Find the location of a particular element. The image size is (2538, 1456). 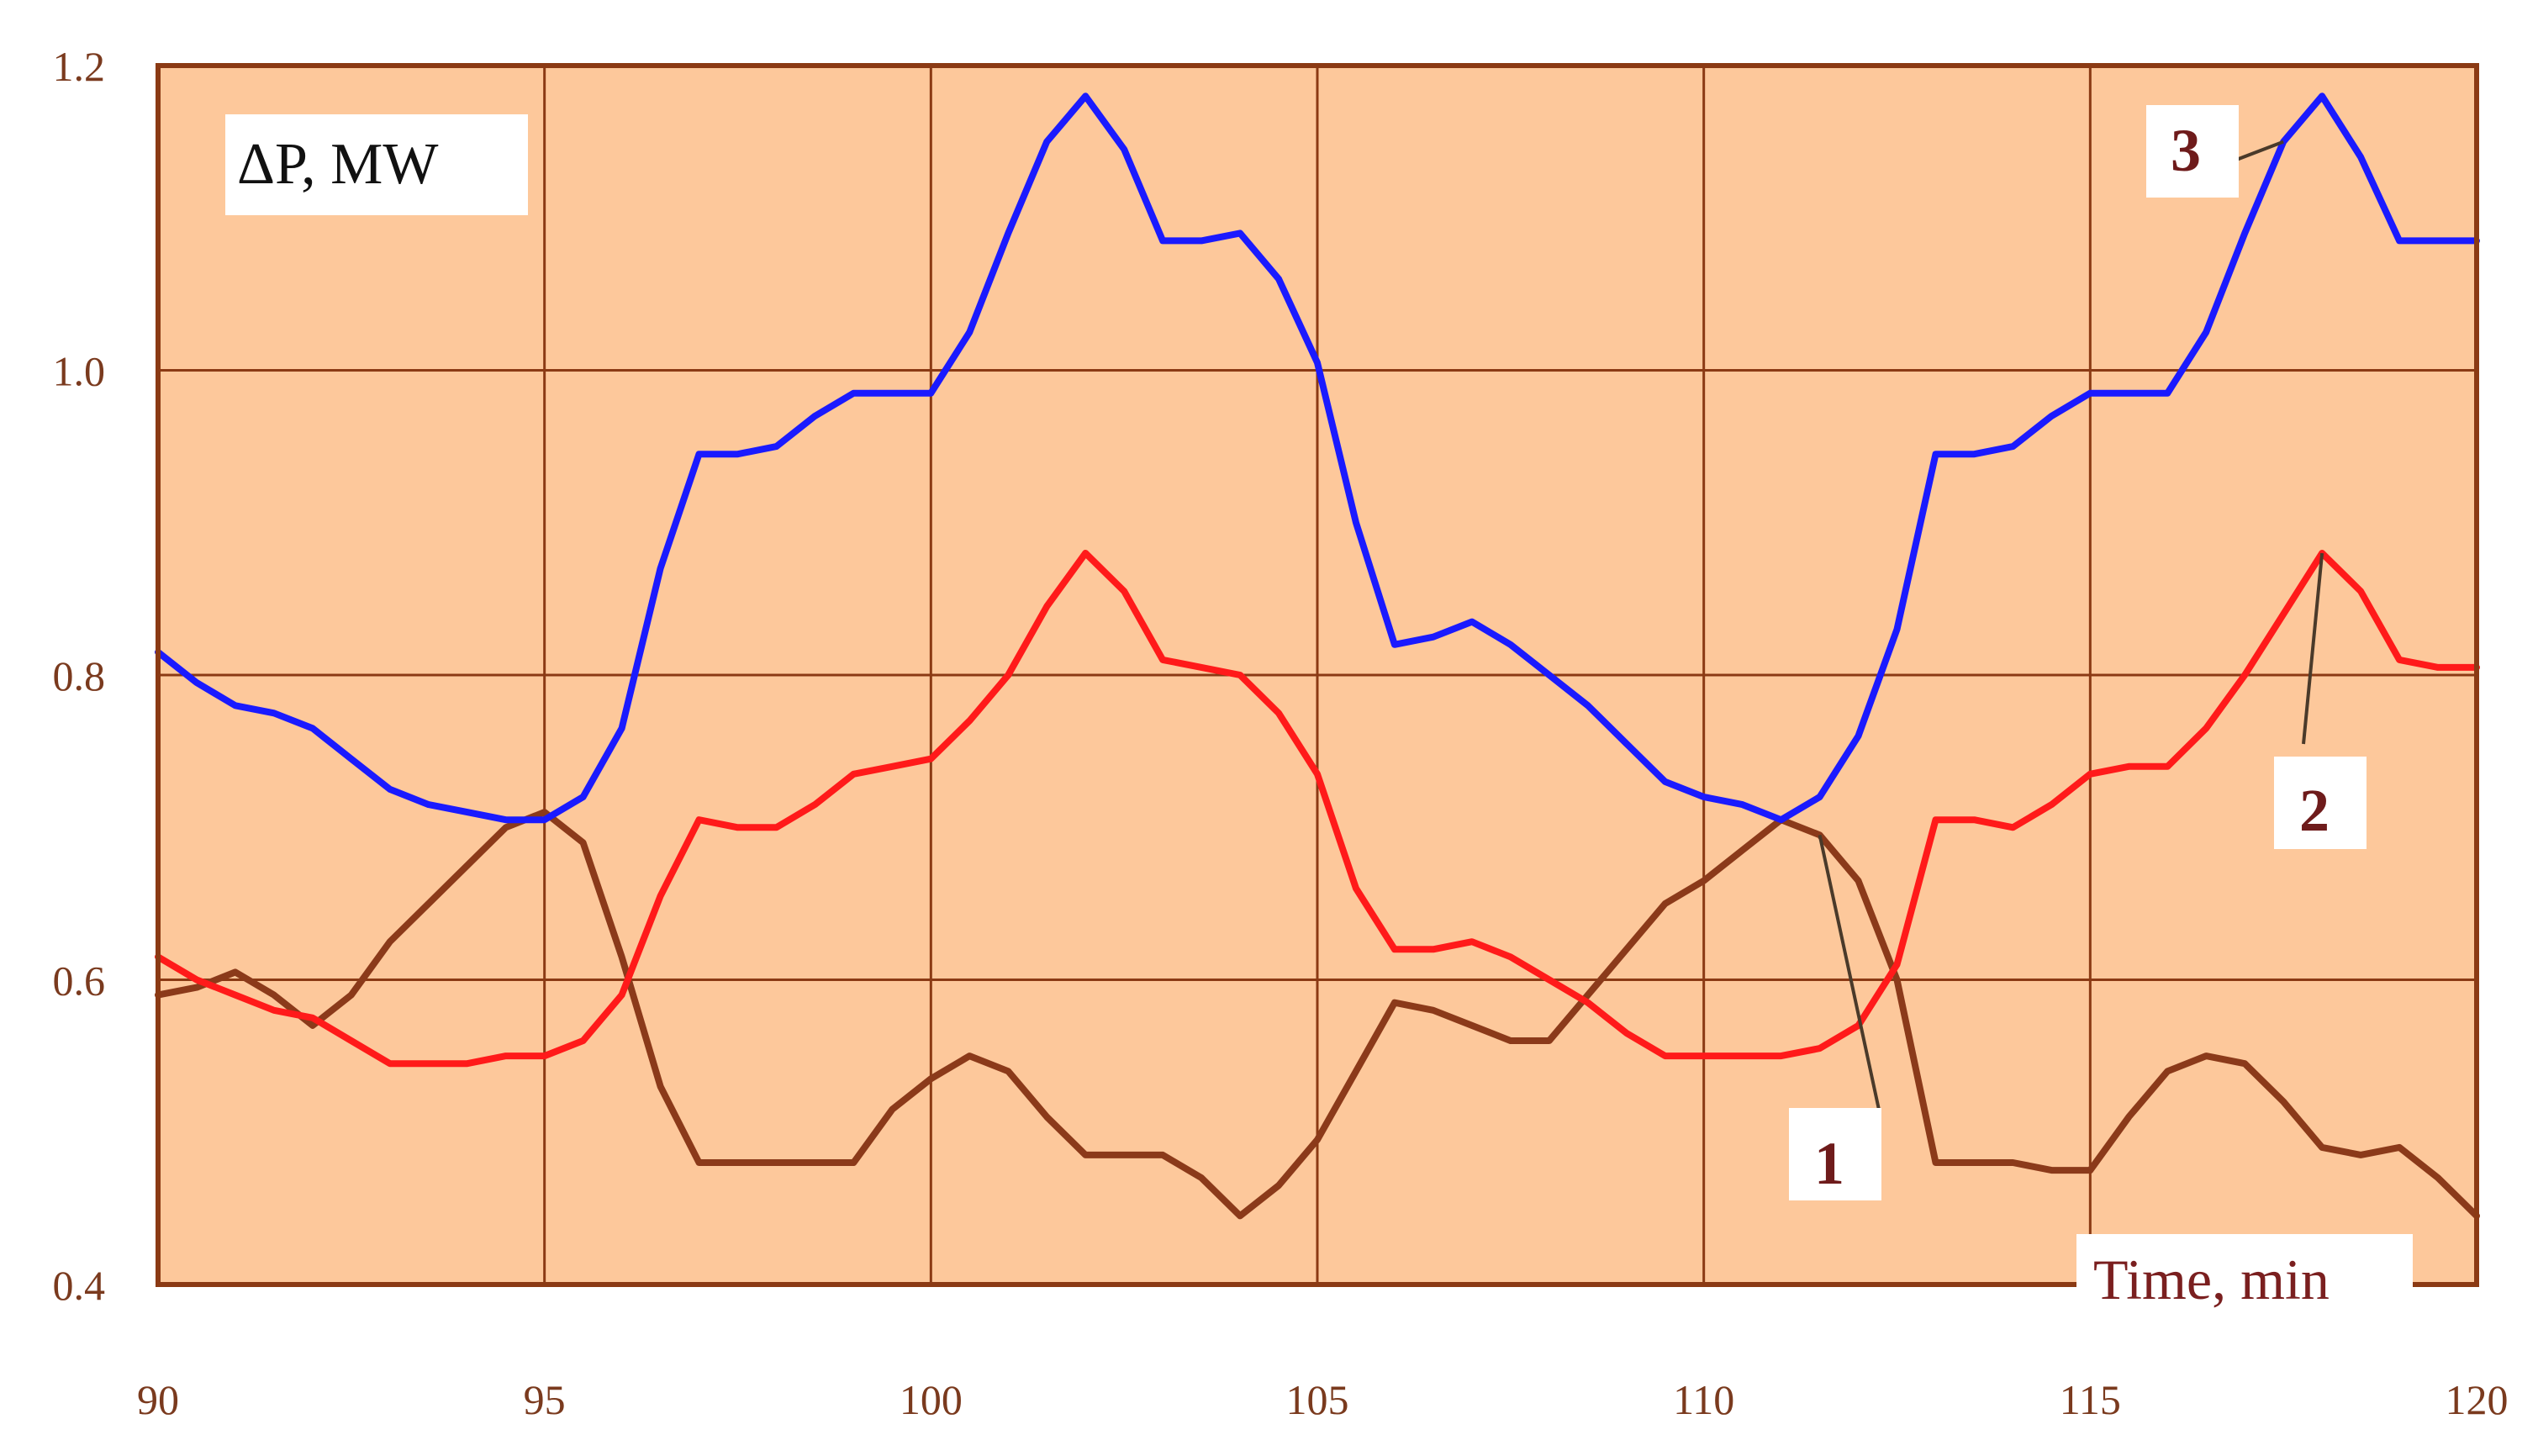

y-tick-label: 0.8 is located at coordinates (79, 675).